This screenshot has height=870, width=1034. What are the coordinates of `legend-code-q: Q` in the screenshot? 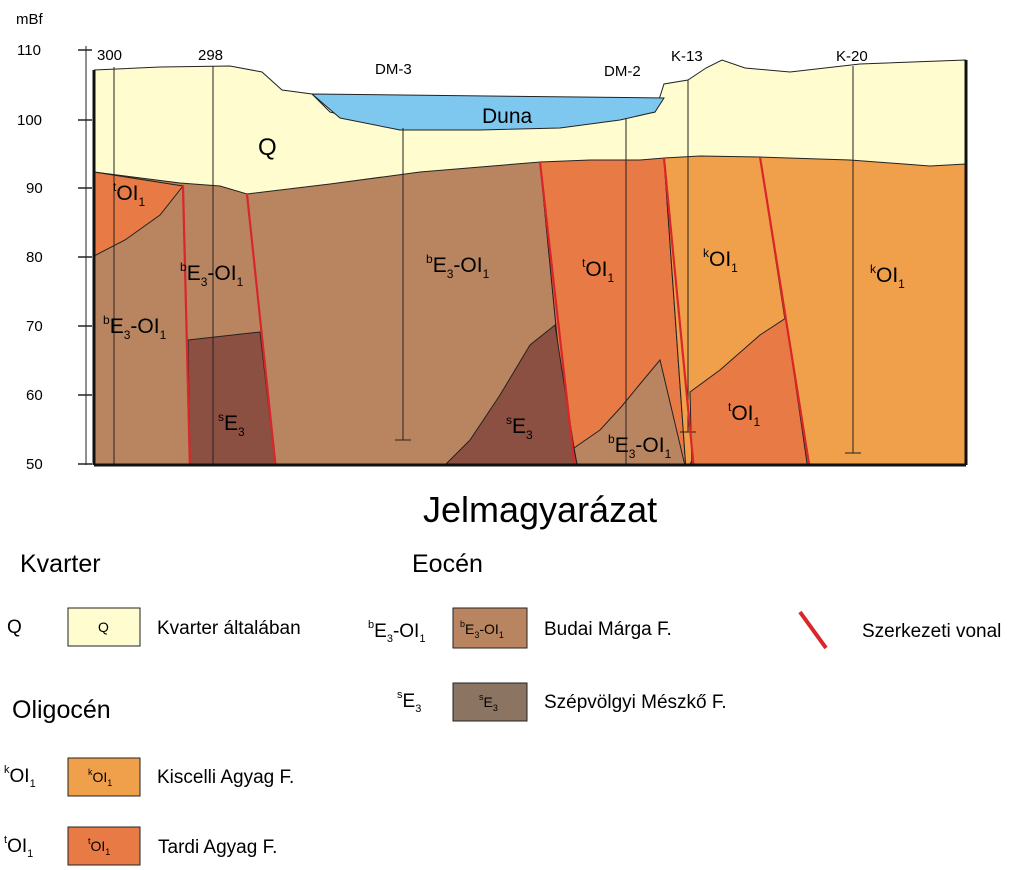 It's located at (14, 627).